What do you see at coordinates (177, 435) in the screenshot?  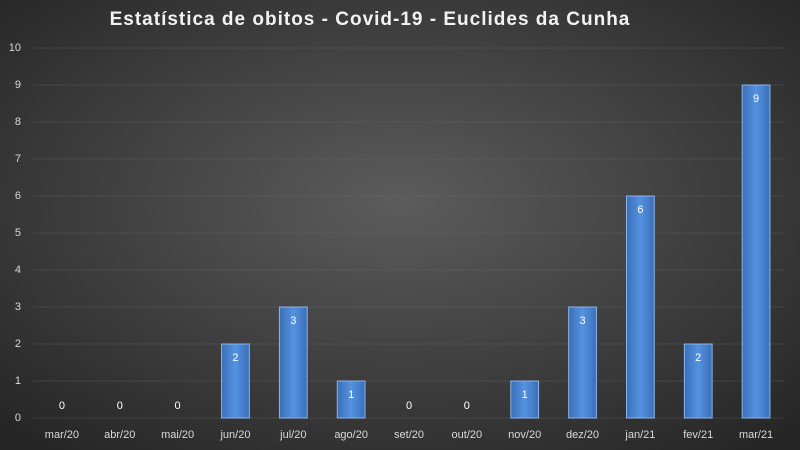 I see `x-tick-label: mai/20` at bounding box center [177, 435].